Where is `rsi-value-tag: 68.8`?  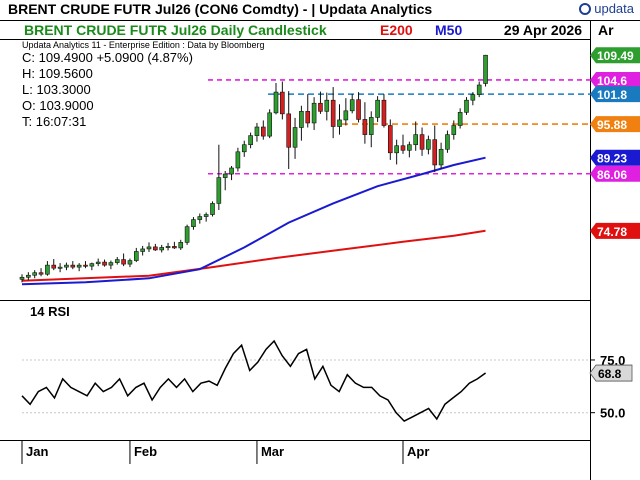
rsi-value-tag: 68.8 is located at coordinates (610, 374).